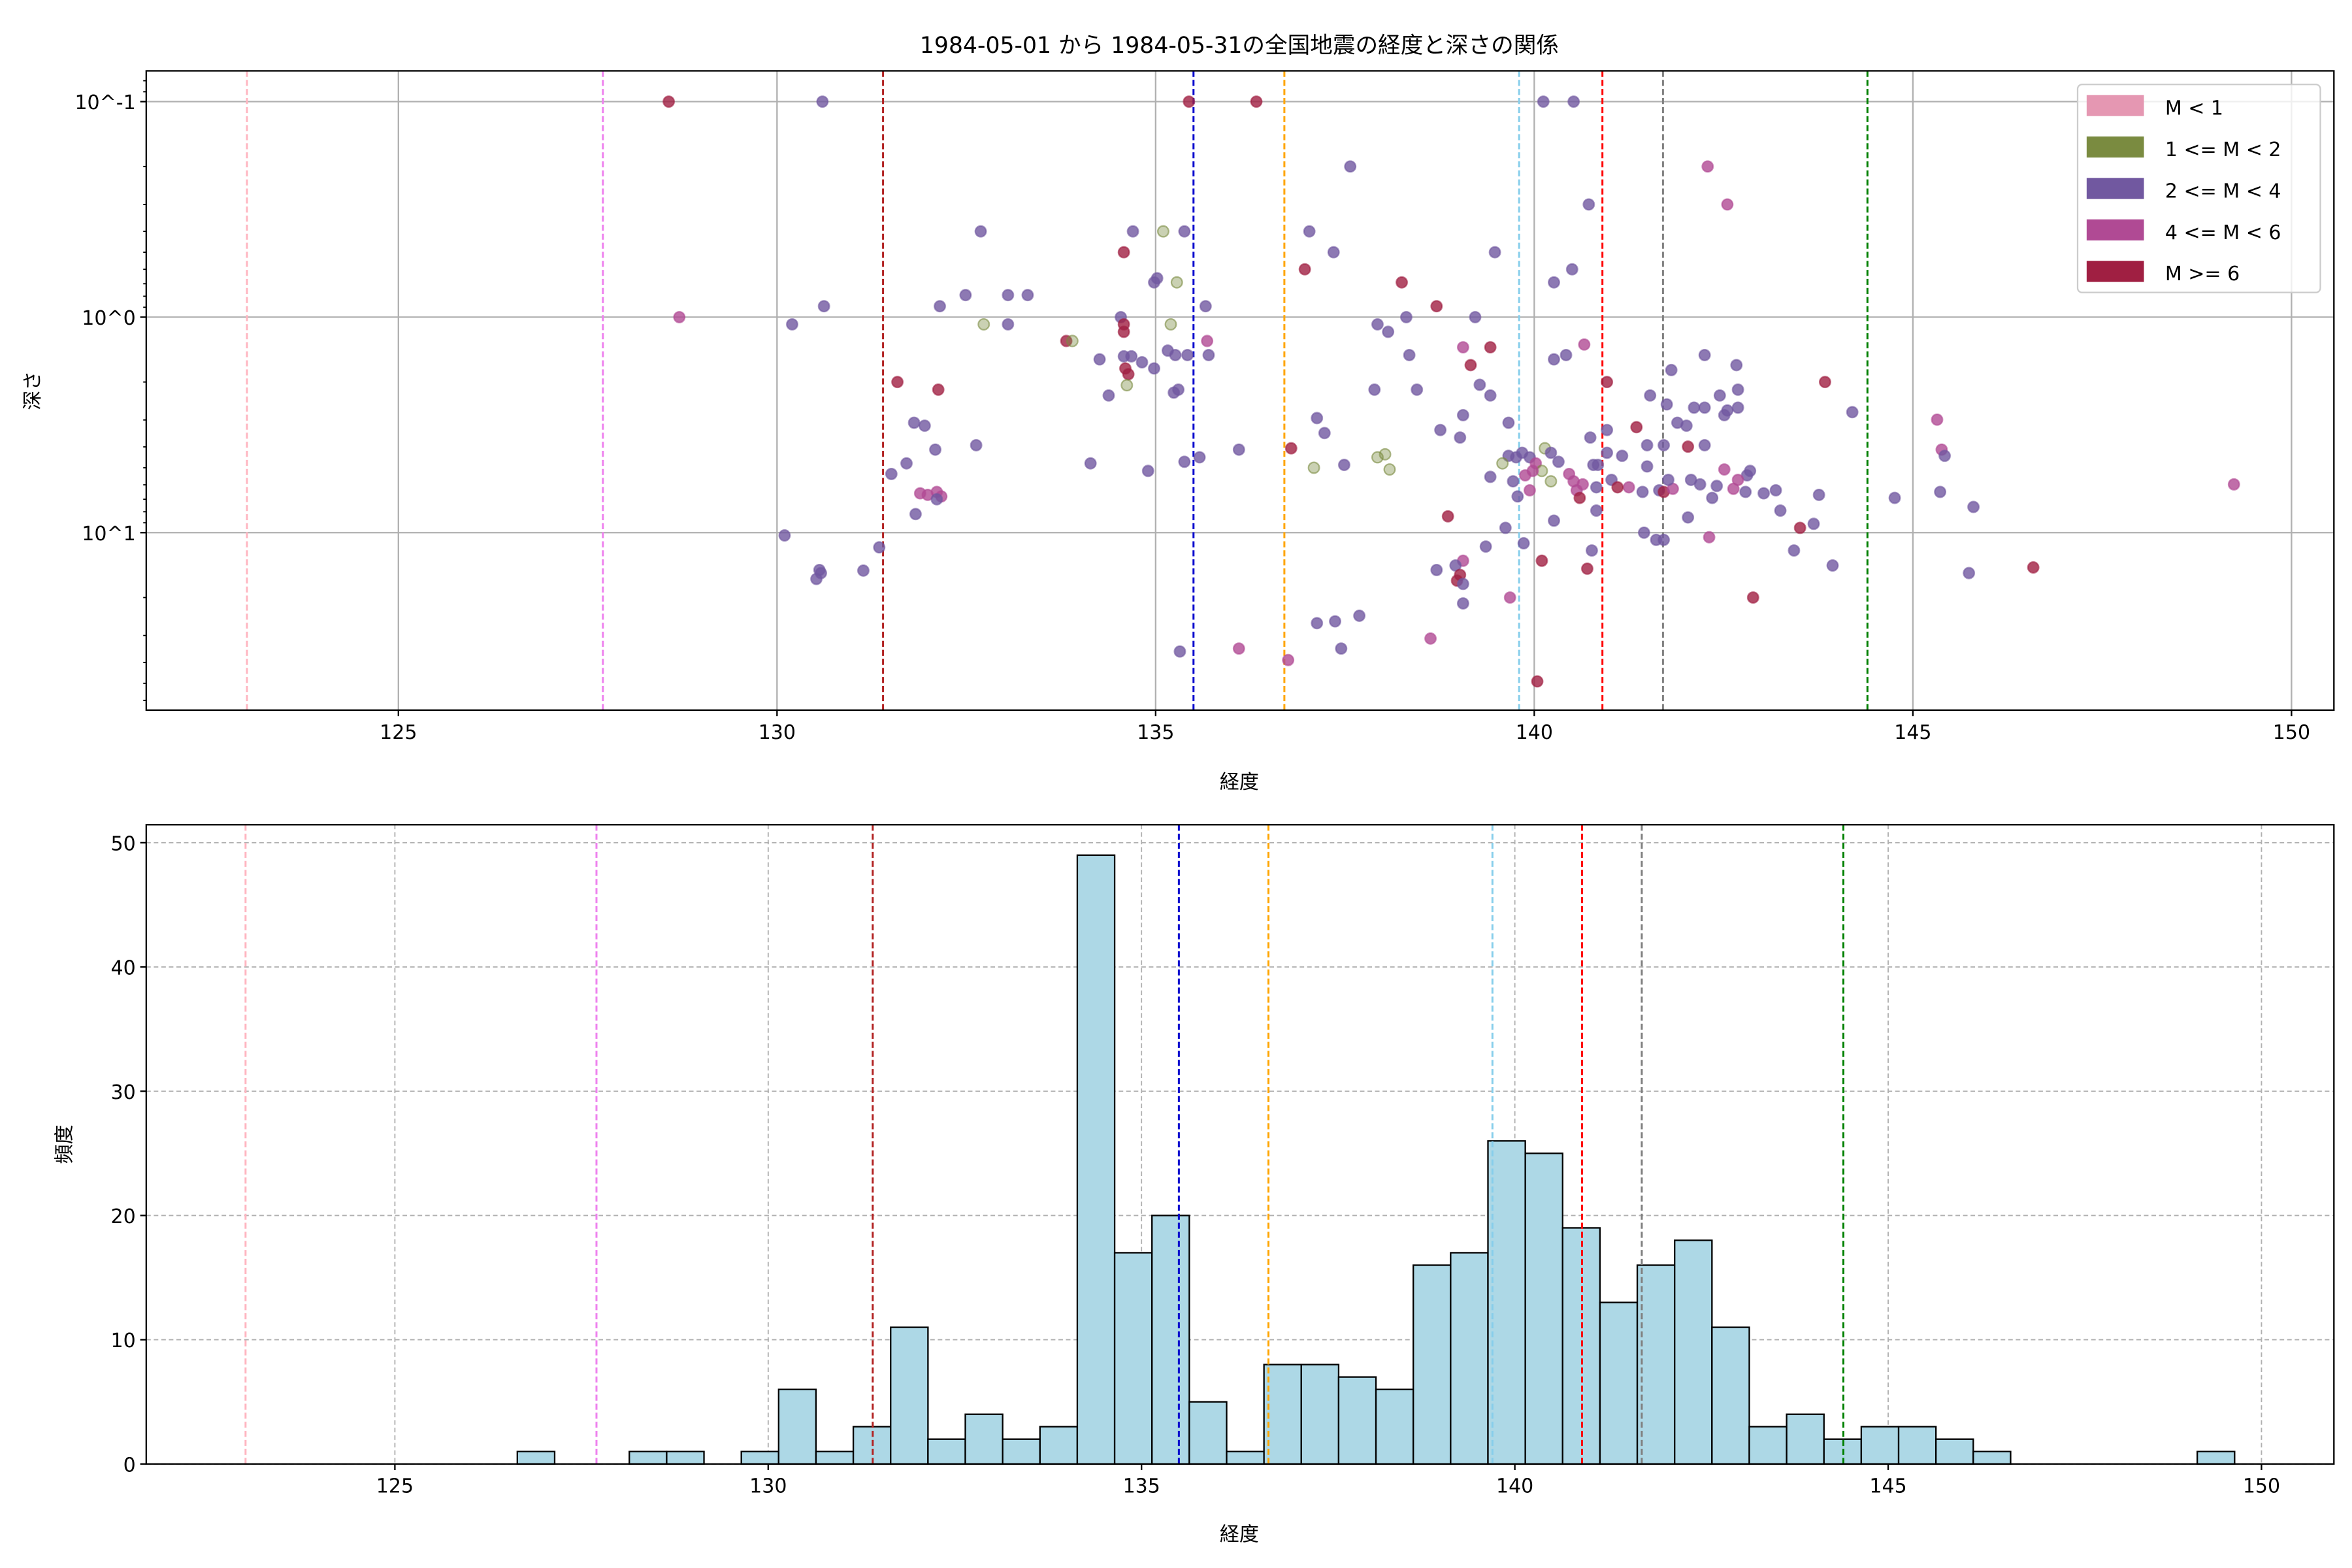  I want to click on y-tick-label: 0, so click(129, 1465).